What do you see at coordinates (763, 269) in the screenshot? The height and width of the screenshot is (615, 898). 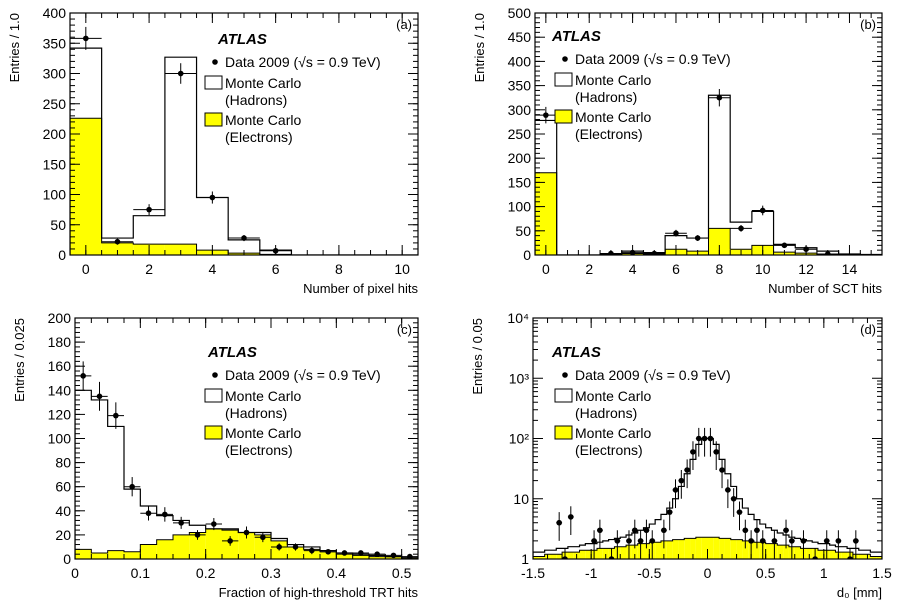 I see `x-tick-label: 10` at bounding box center [763, 269].